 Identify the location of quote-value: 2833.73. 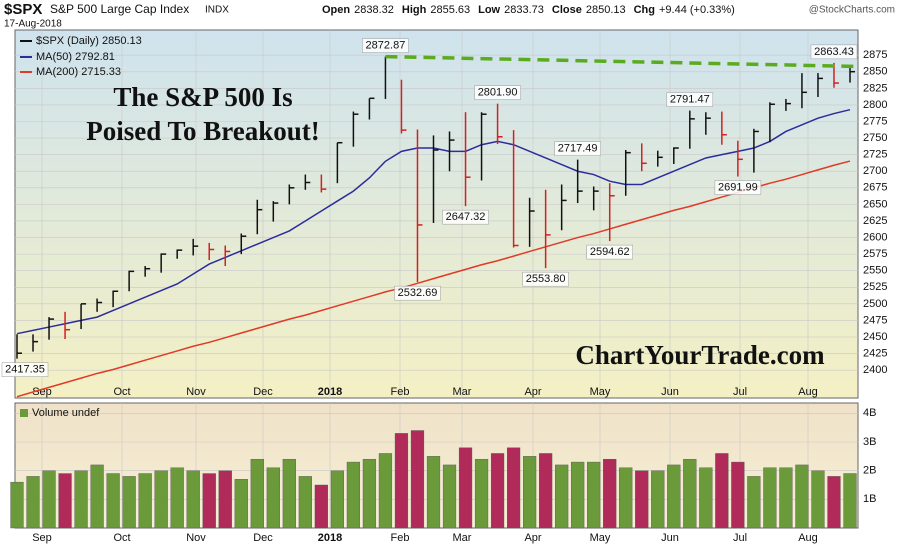
(524, 10).